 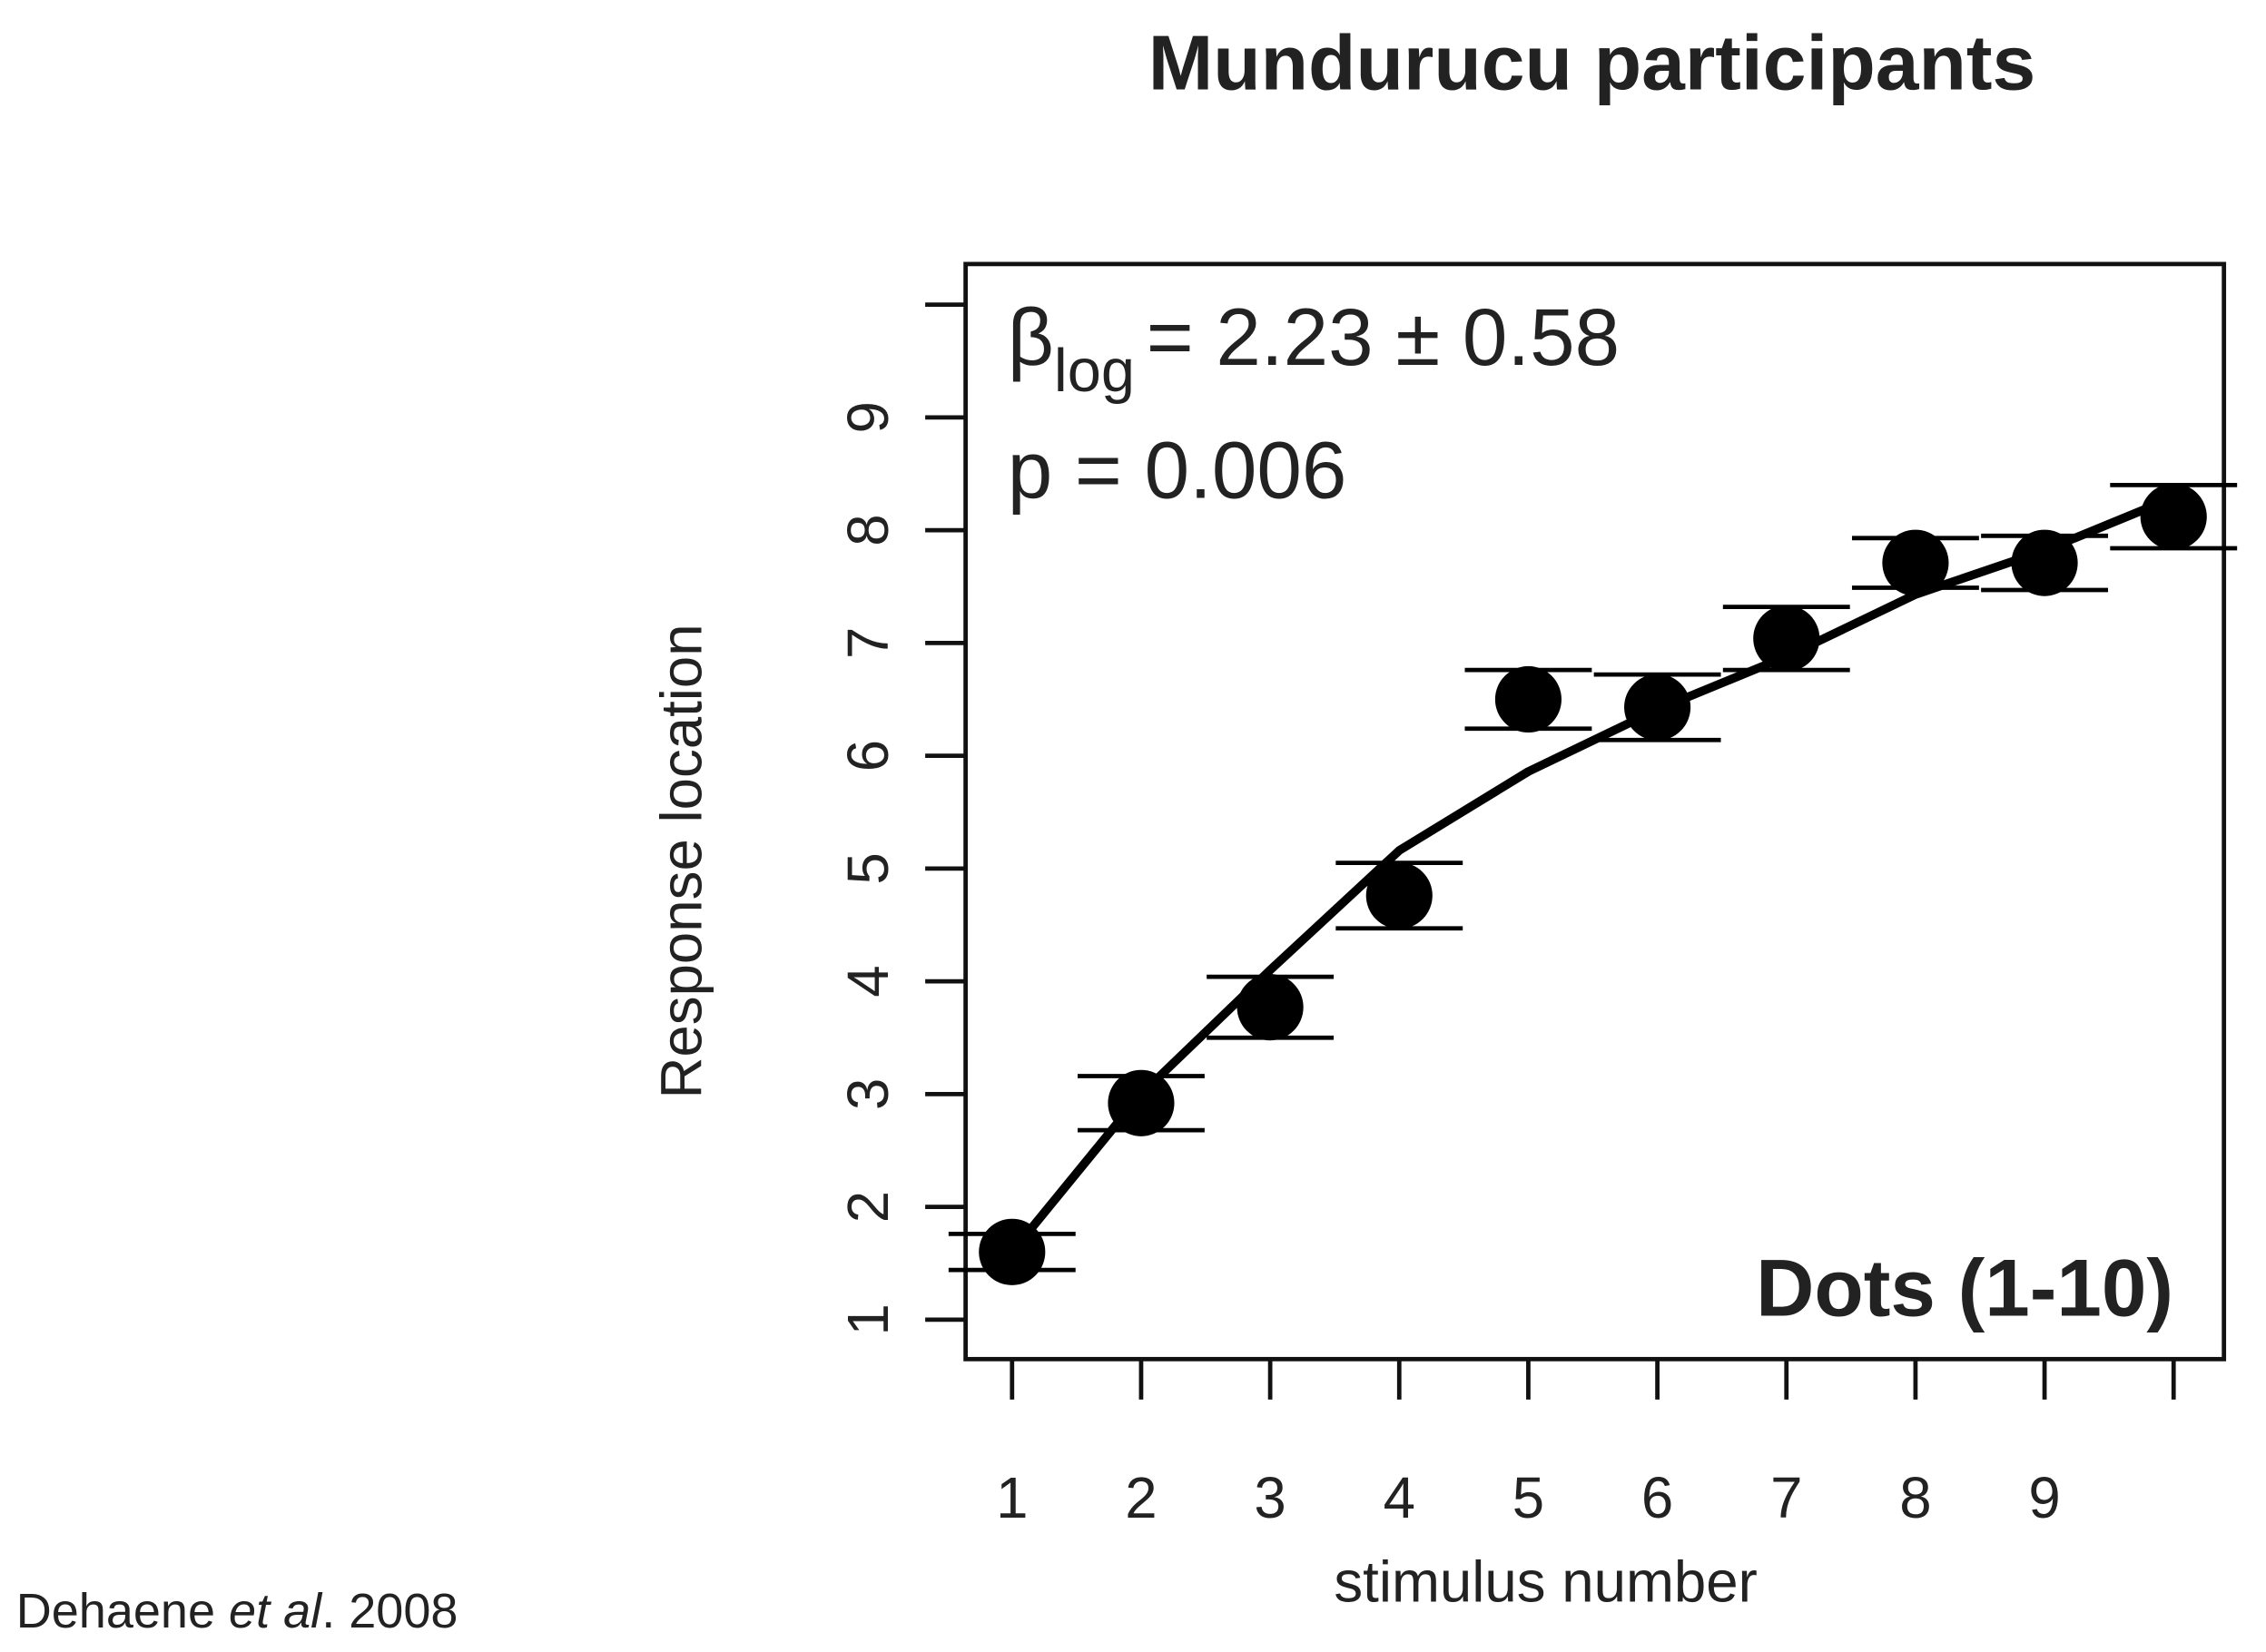 What do you see at coordinates (868, 530) in the screenshot?
I see `y-tick-label: 8` at bounding box center [868, 530].